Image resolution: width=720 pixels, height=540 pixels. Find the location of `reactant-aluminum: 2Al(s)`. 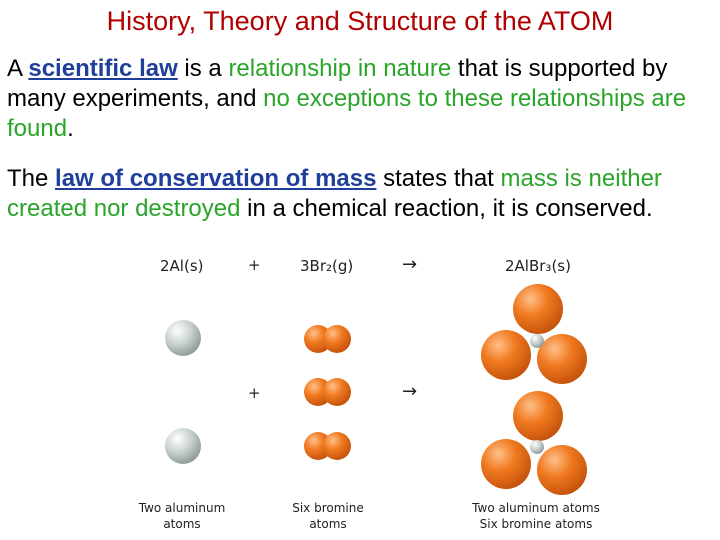

reactant-aluminum: 2Al(s) is located at coordinates (182, 266).